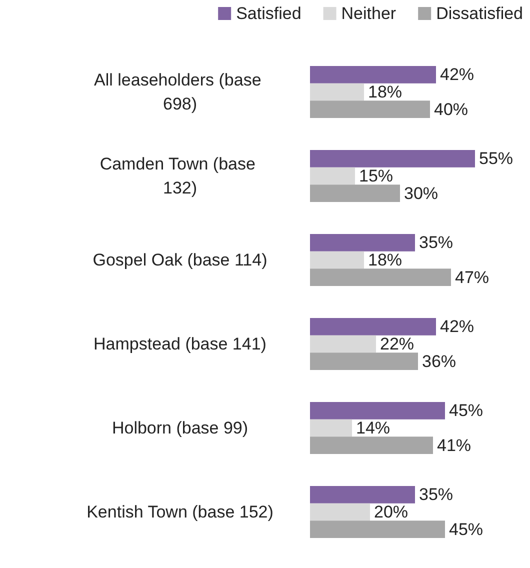 The width and height of the screenshot is (530, 568). What do you see at coordinates (451, 109) in the screenshot?
I see `data-label: 40%` at bounding box center [451, 109].